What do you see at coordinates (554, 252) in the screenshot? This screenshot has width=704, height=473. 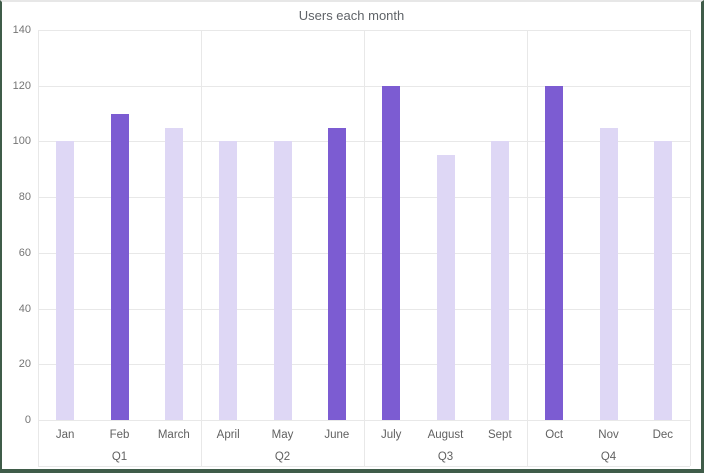 I see `bar-oct` at bounding box center [554, 252].